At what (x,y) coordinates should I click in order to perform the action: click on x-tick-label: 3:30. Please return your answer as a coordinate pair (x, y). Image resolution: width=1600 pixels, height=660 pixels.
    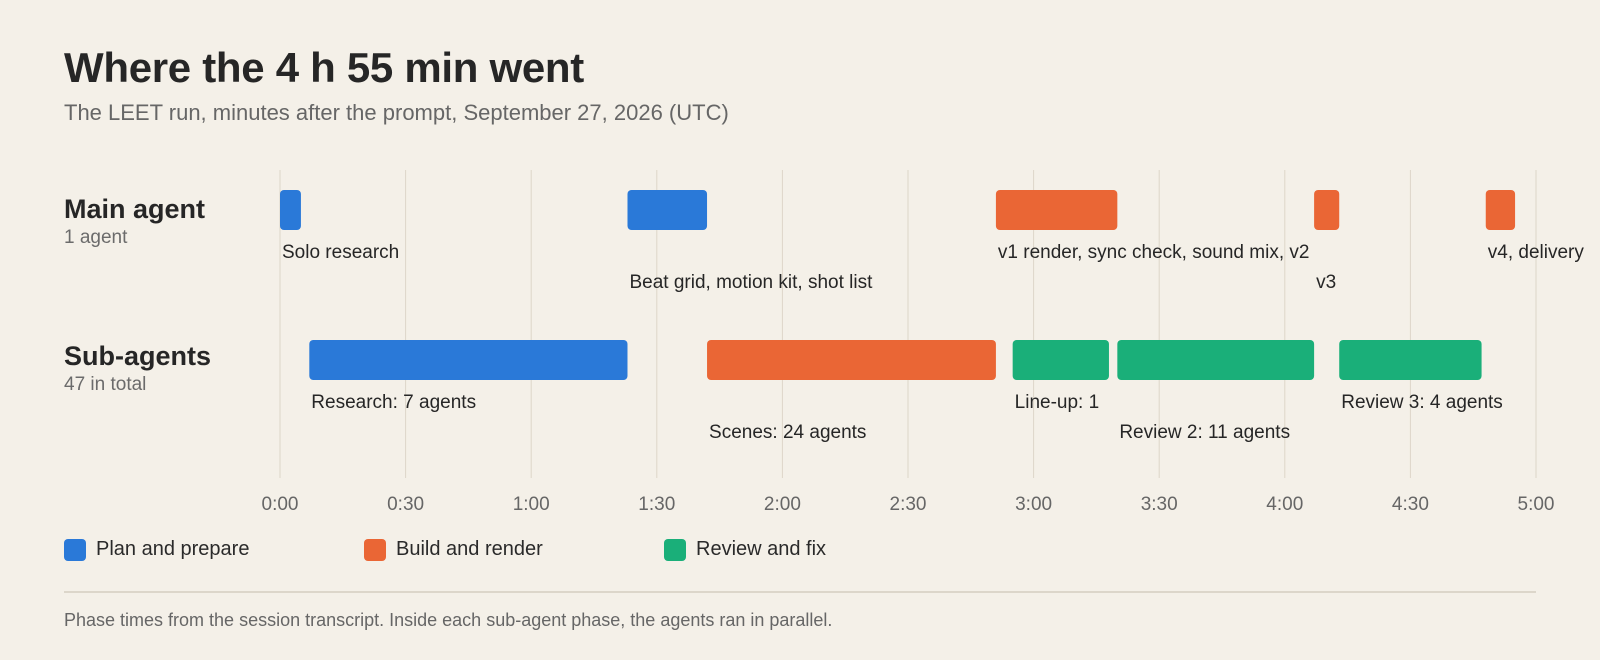
    Looking at the image, I should click on (1159, 504).